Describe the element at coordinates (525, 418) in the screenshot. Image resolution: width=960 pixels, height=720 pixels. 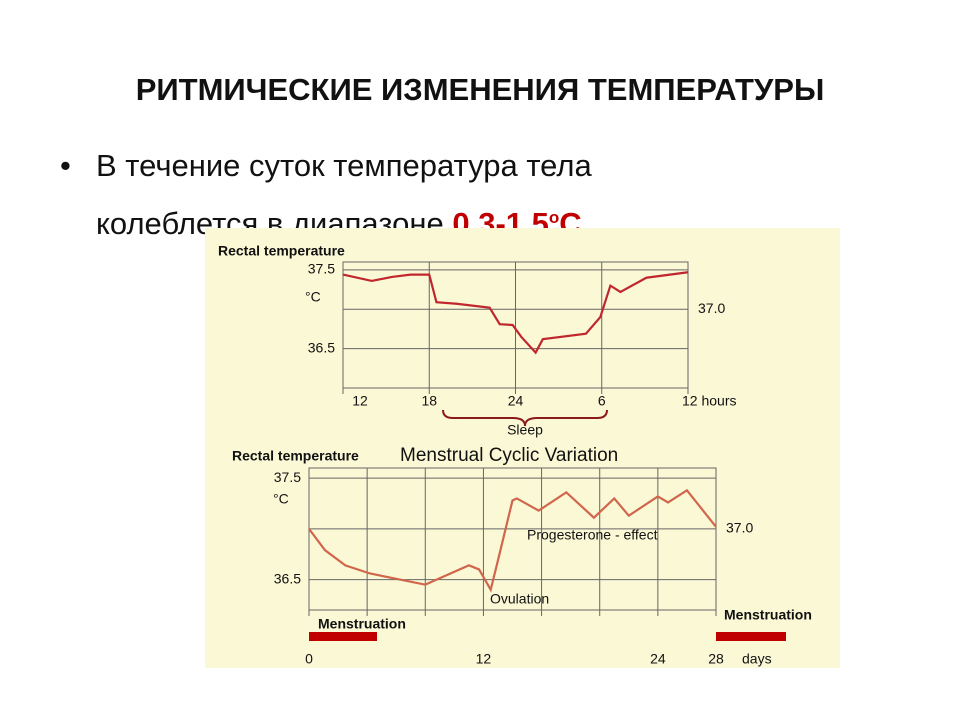
I see `sleep-brace` at that location.